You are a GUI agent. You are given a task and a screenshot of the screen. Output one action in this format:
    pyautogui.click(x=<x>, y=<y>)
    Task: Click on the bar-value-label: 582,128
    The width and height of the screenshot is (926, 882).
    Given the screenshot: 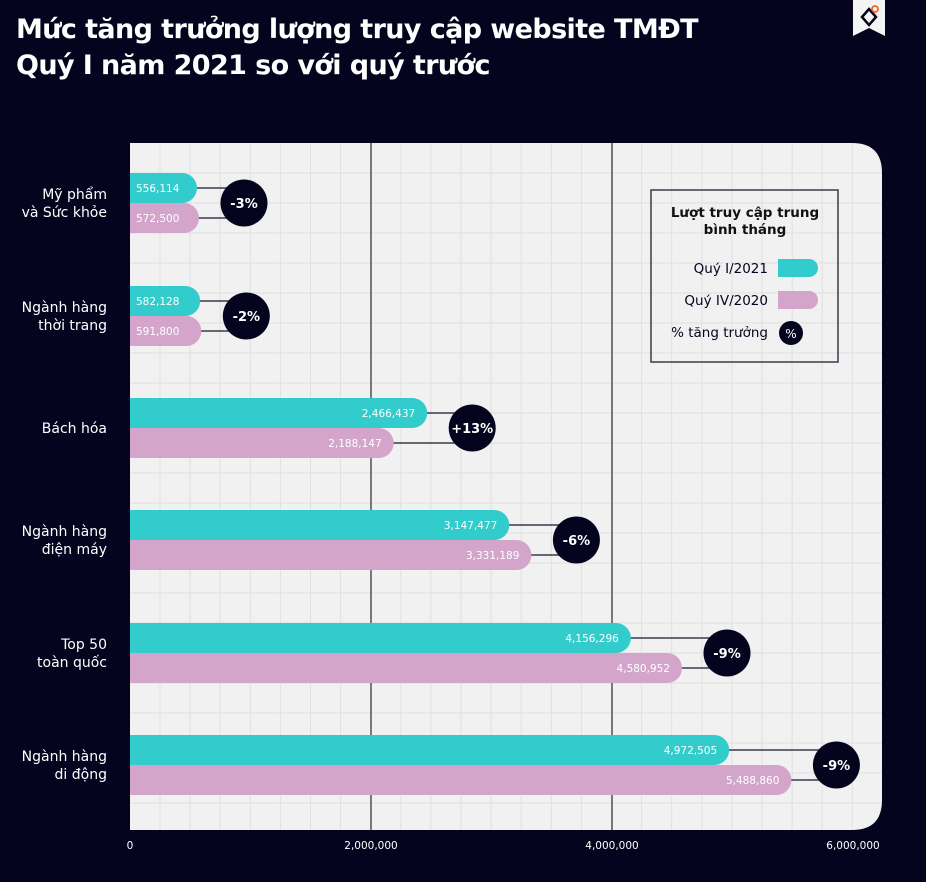 What is the action you would take?
    pyautogui.click(x=157, y=302)
    